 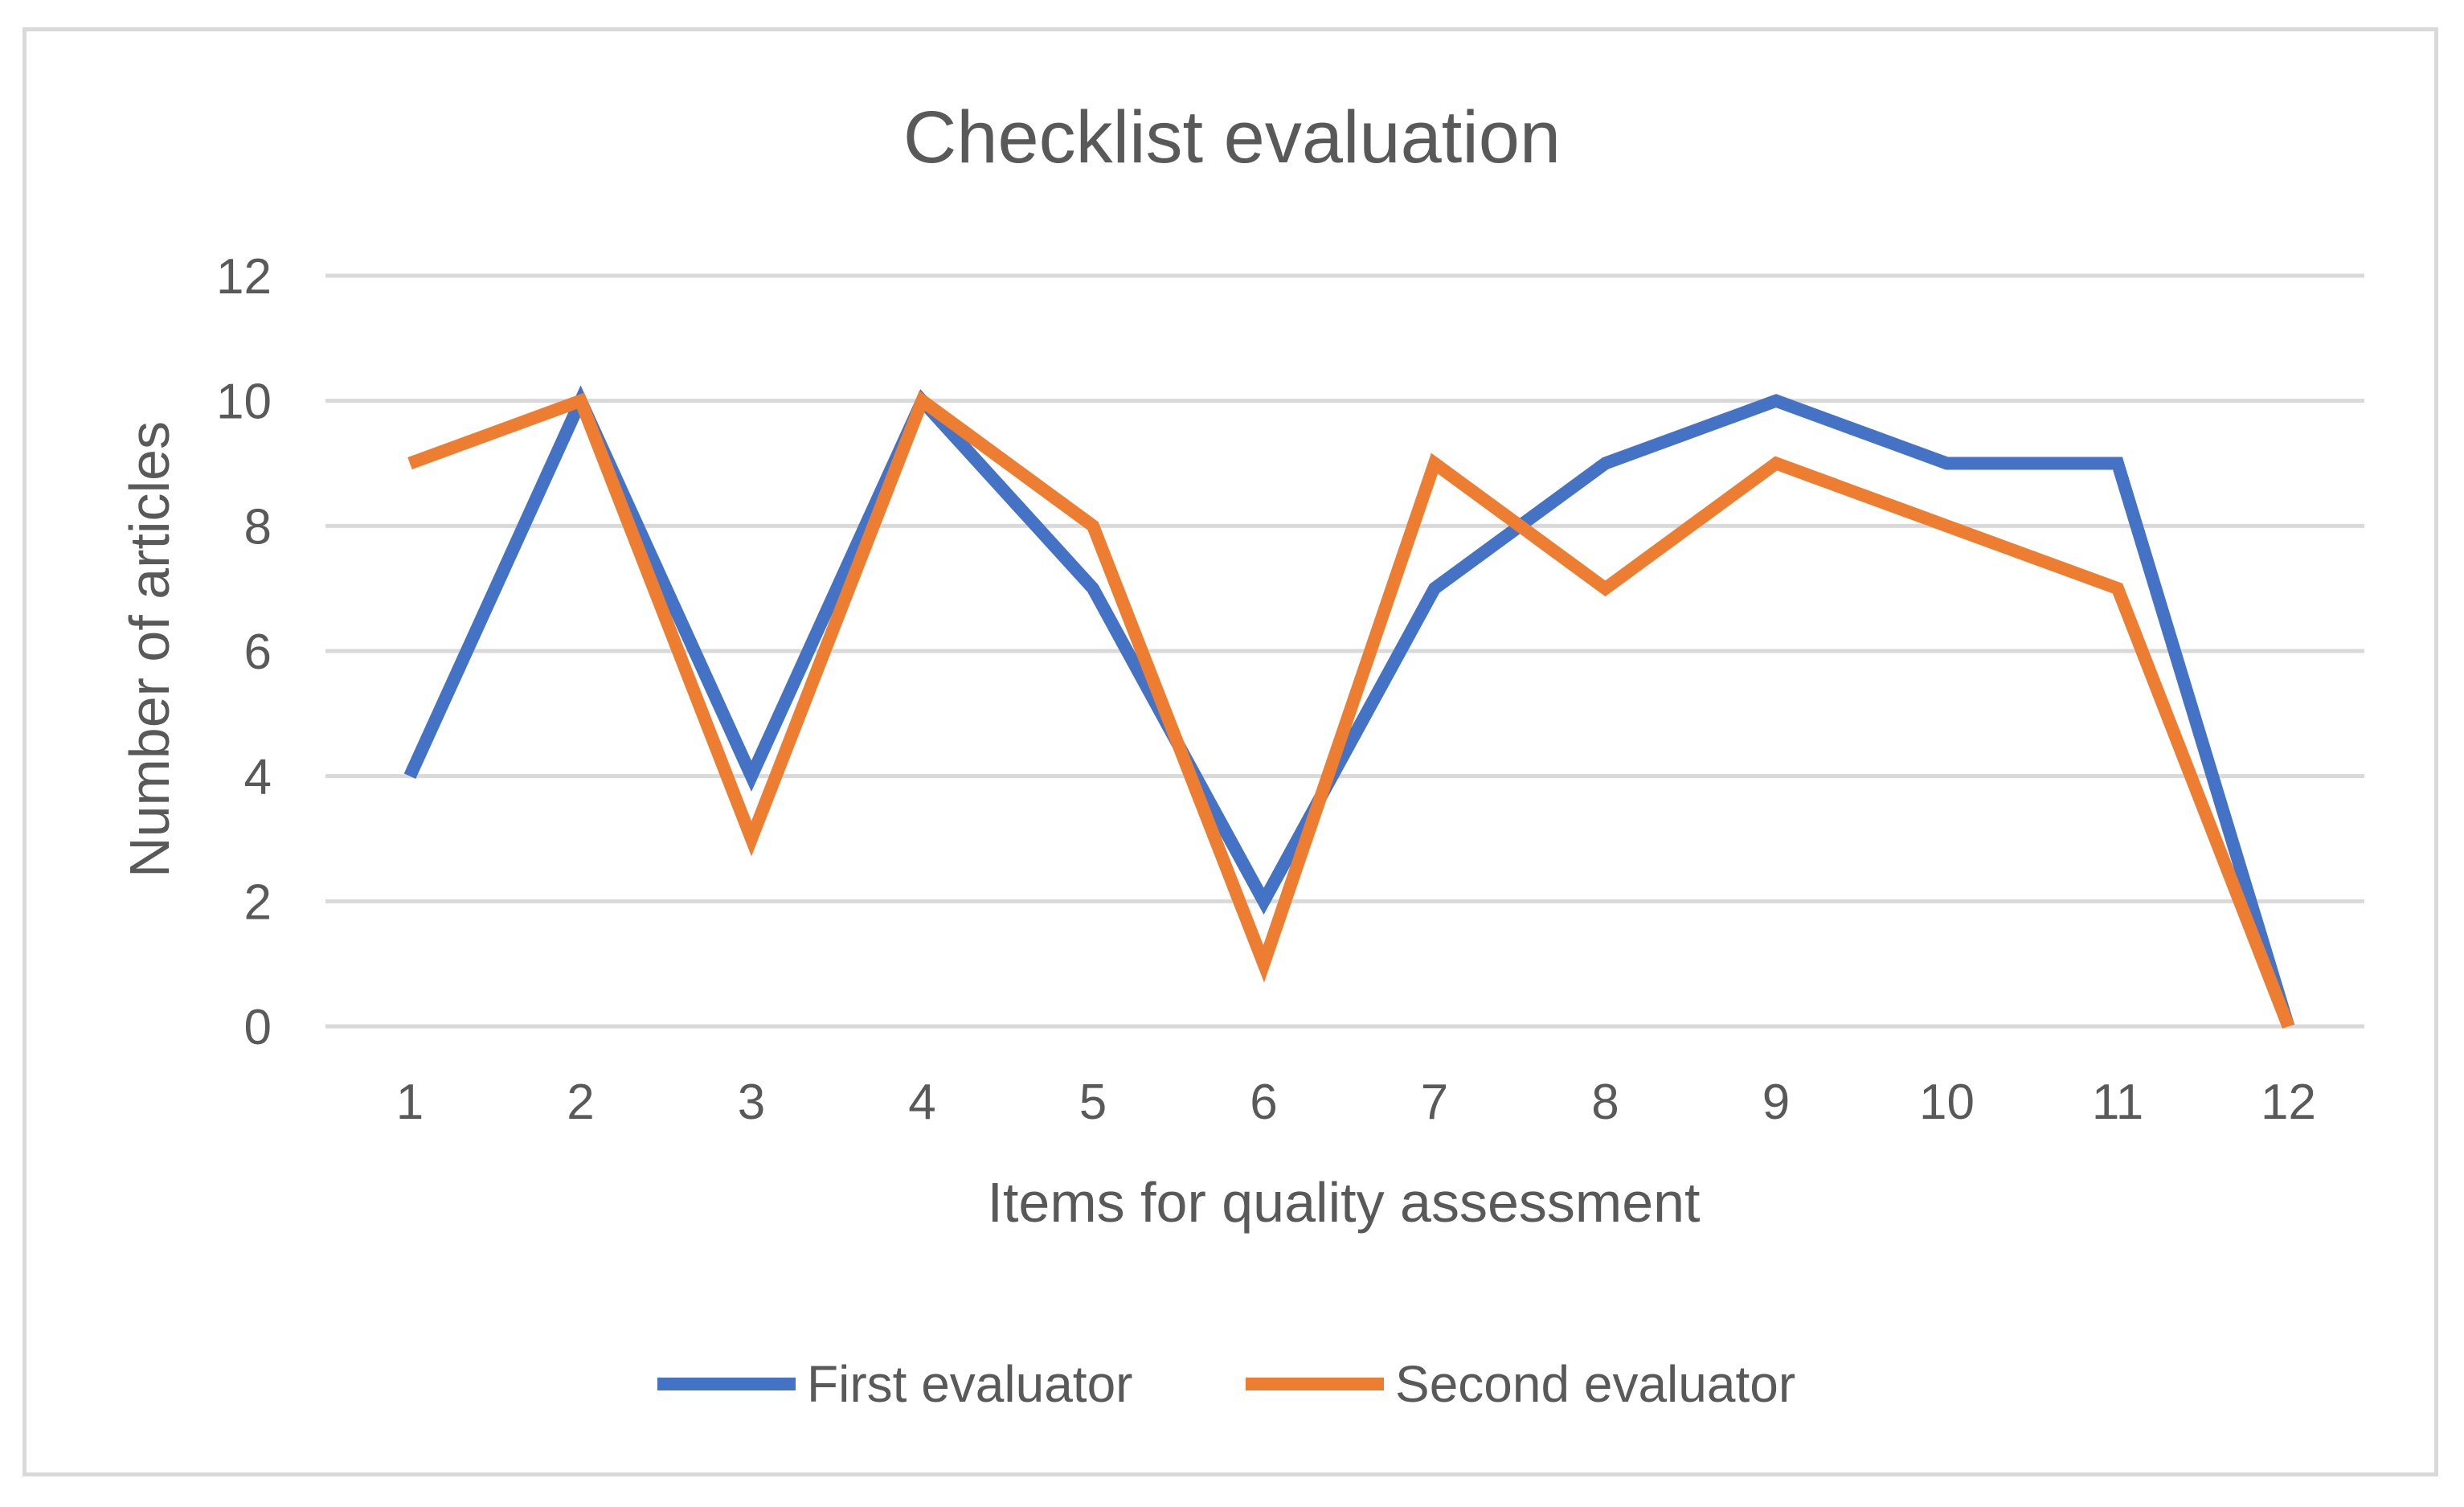 I want to click on legend-label-first-evaluator: First evaluator, so click(x=969, y=1384).